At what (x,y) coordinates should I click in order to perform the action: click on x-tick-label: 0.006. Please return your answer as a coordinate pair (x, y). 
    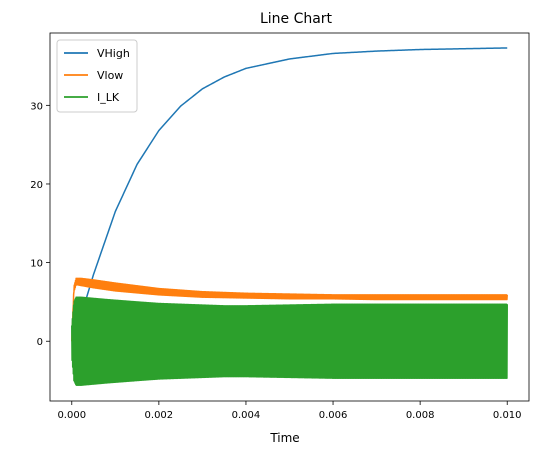
    Looking at the image, I should click on (333, 415).